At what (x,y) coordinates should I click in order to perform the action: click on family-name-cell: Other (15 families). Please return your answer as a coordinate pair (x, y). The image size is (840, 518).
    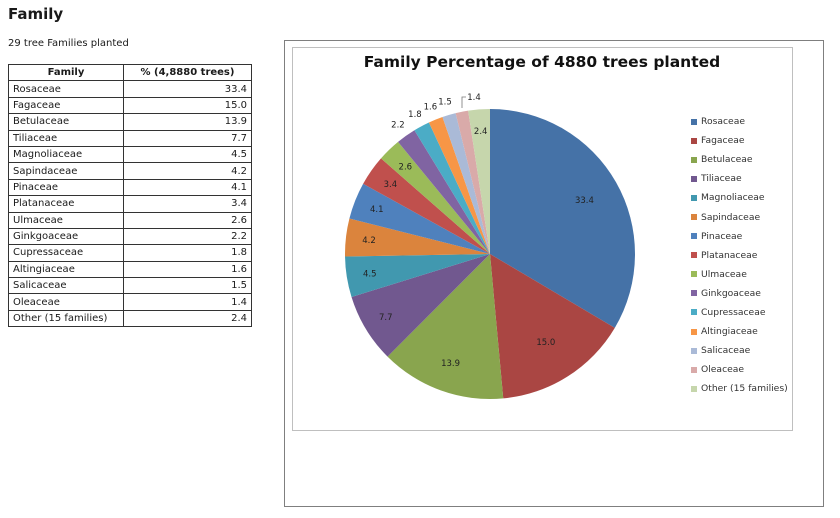
    Looking at the image, I should click on (66, 318).